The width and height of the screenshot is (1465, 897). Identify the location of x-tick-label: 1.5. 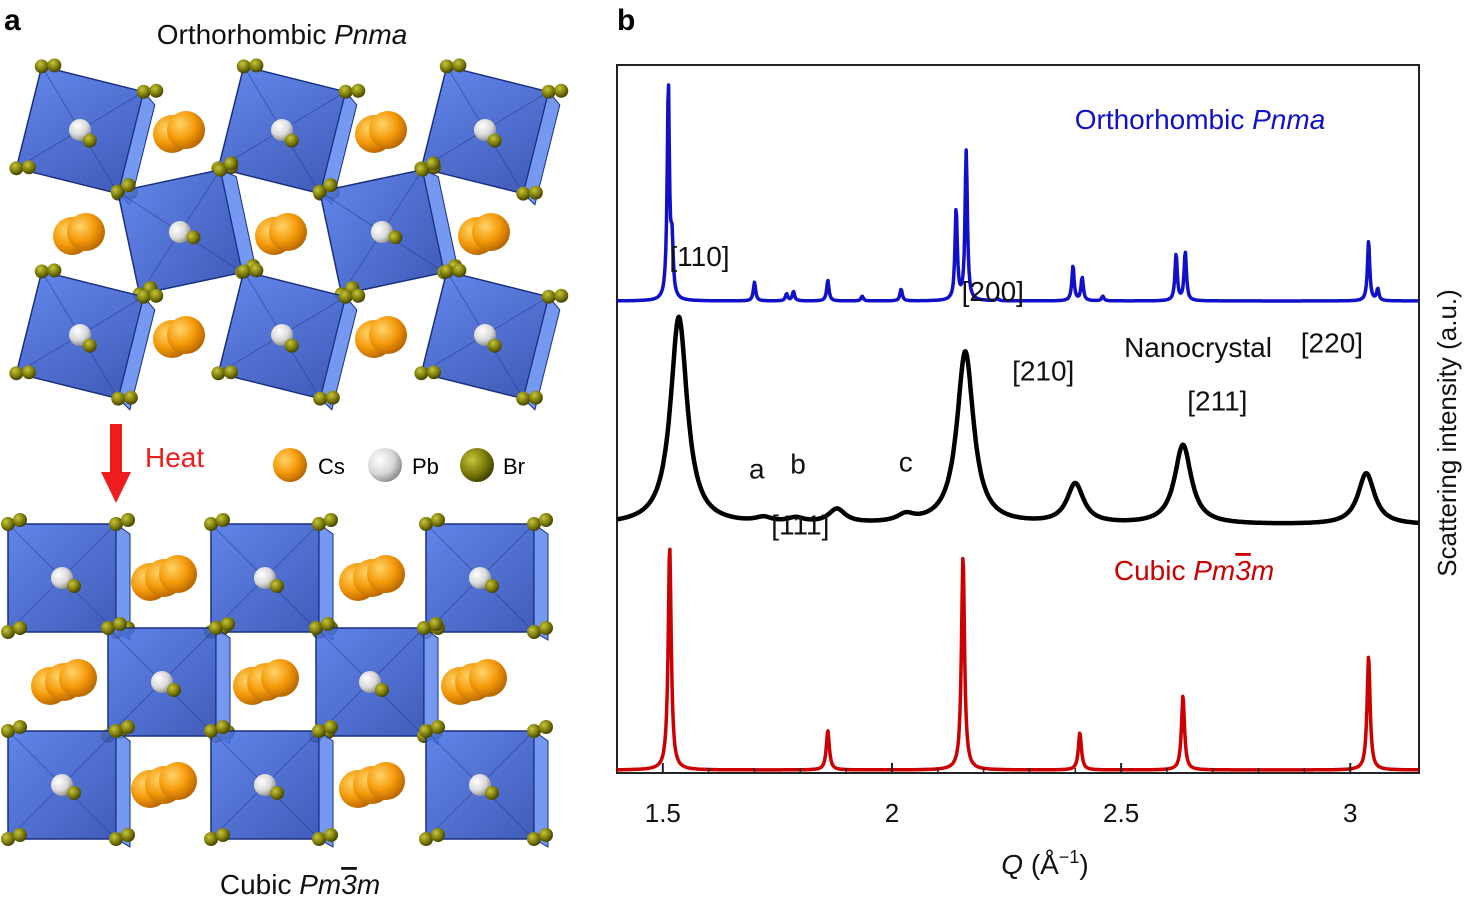
(663, 813).